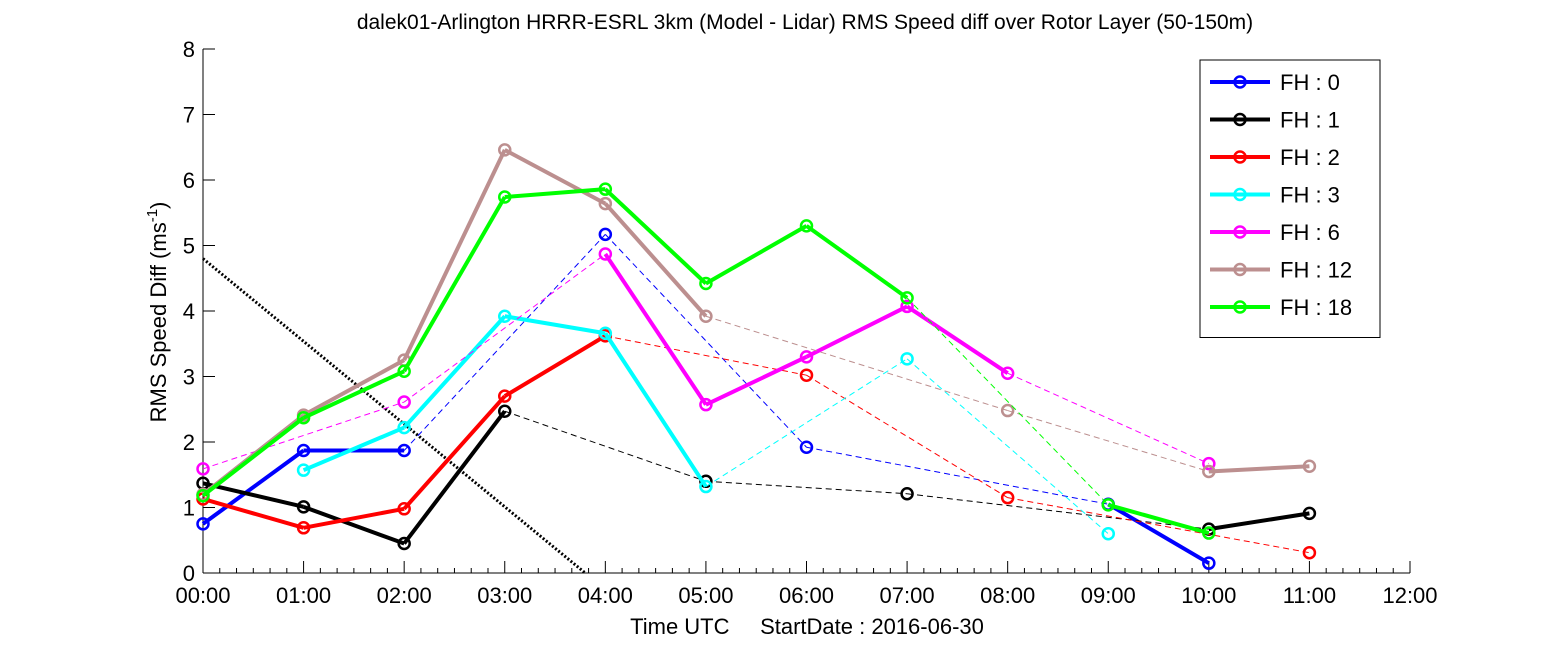 This screenshot has width=1559, height=656. What do you see at coordinates (705, 595) in the screenshot?
I see `x-tick-label: 05:00` at bounding box center [705, 595].